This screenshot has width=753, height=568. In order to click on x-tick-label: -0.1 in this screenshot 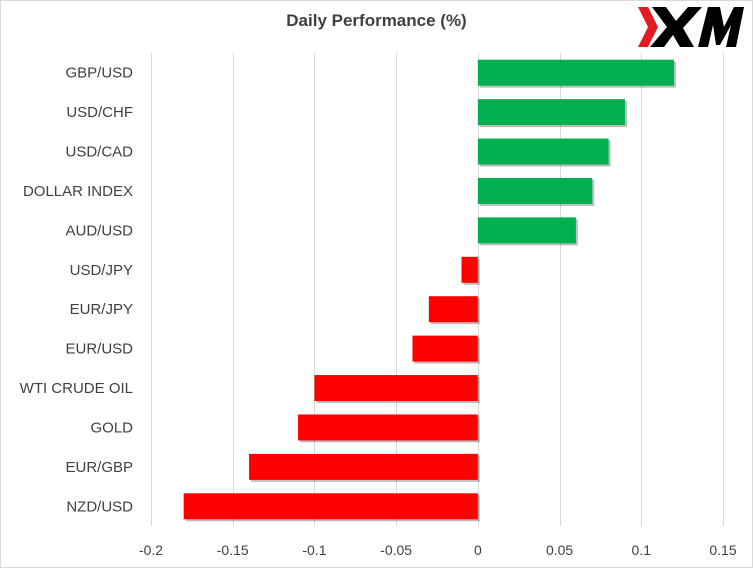, I will do `click(314, 550)`.